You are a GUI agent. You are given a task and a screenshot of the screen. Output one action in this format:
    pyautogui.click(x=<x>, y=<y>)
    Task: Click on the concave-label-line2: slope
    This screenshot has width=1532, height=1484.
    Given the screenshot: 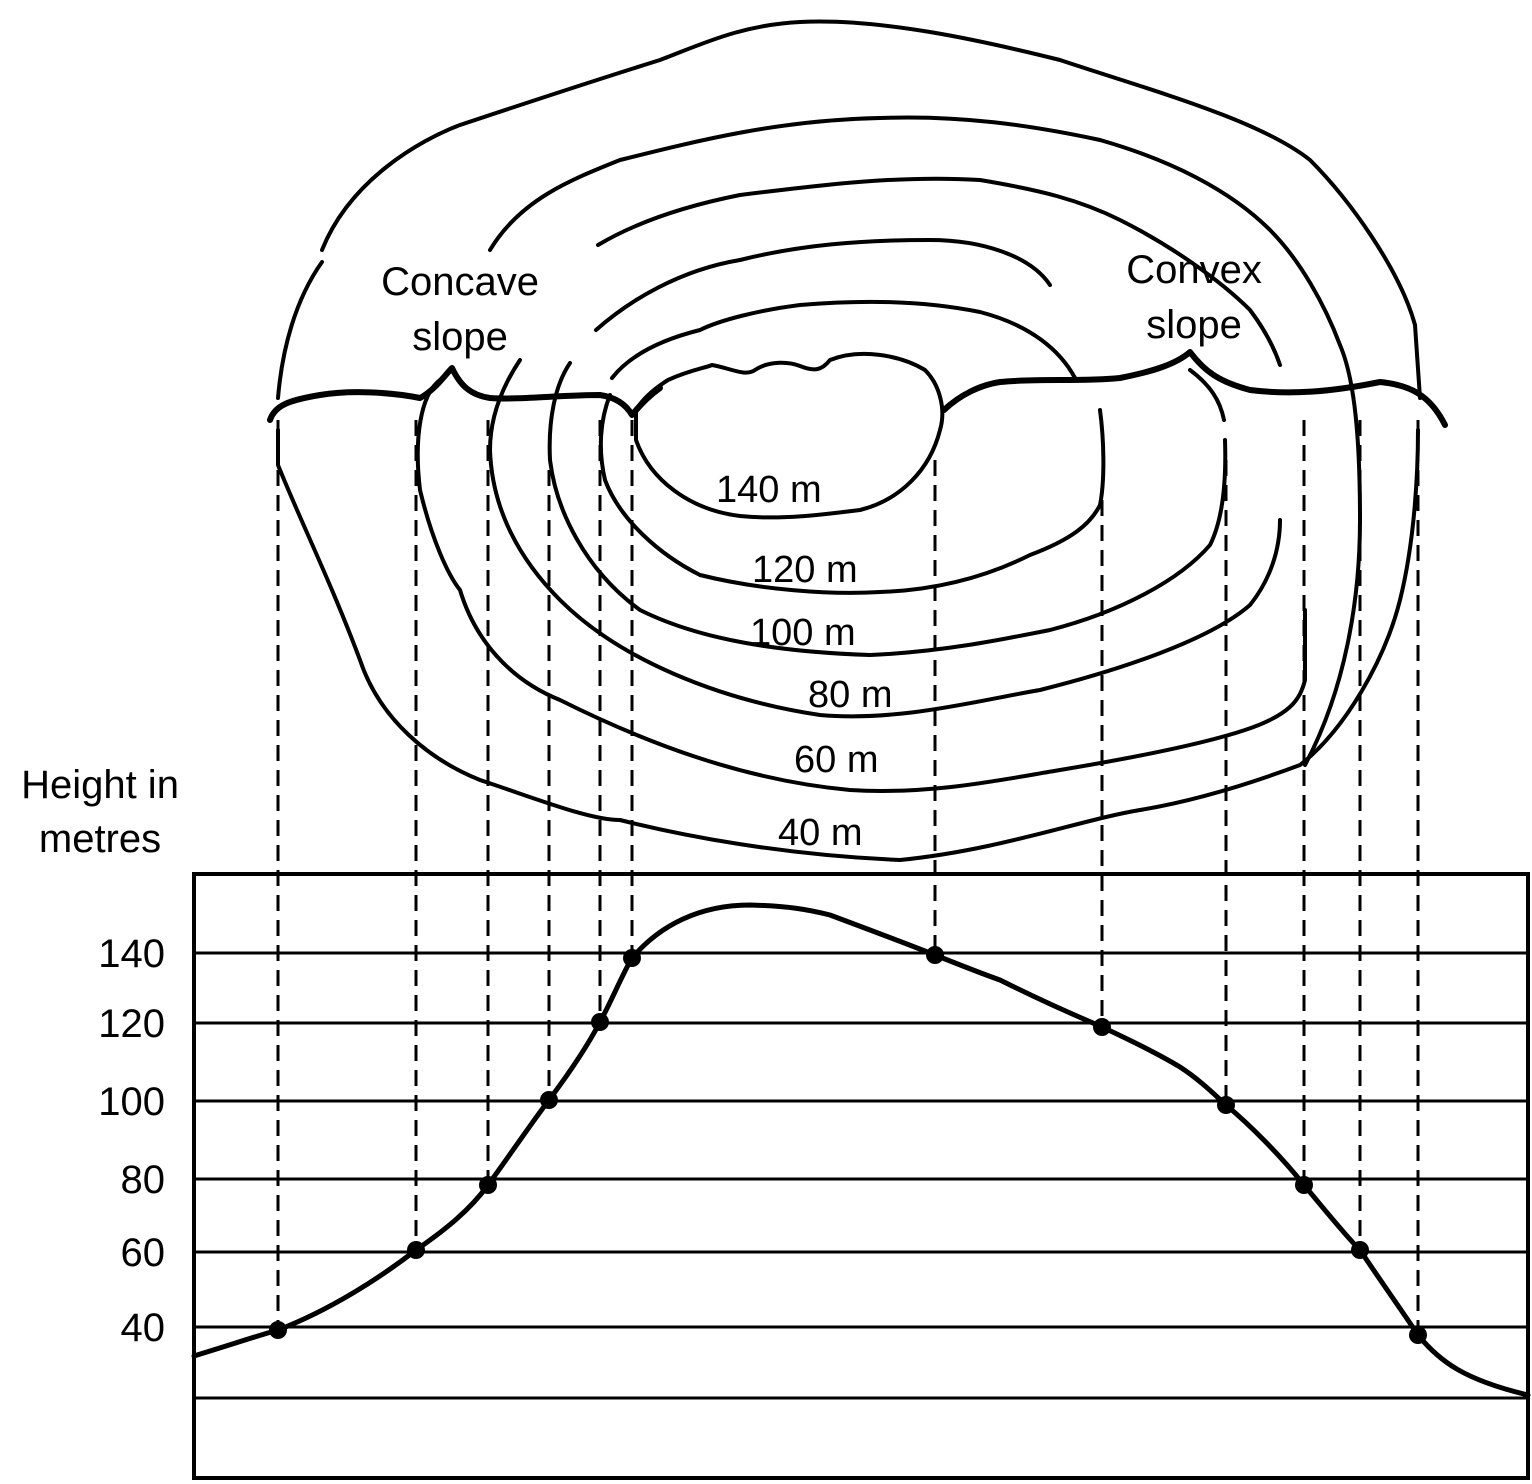 What is the action you would take?
    pyautogui.click(x=460, y=337)
    